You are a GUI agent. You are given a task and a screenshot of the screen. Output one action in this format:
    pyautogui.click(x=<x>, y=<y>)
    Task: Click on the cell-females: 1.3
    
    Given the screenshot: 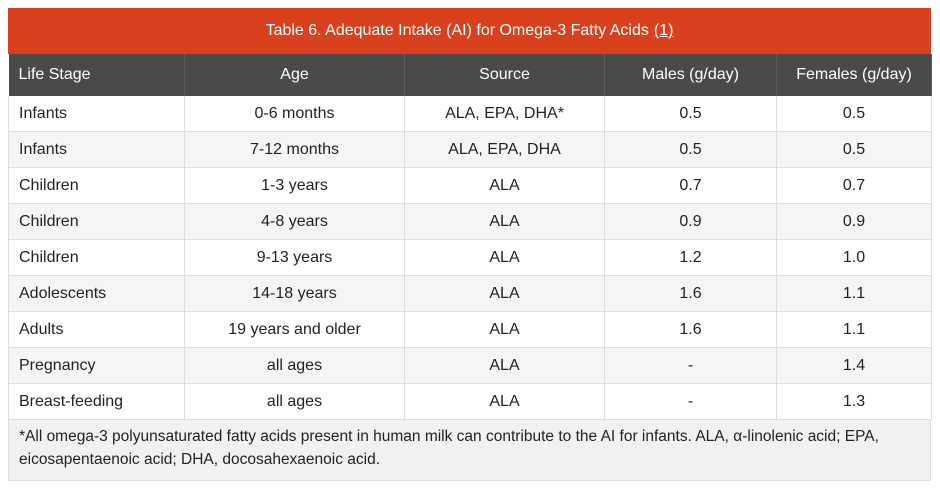 What is the action you would take?
    pyautogui.click(x=854, y=401)
    